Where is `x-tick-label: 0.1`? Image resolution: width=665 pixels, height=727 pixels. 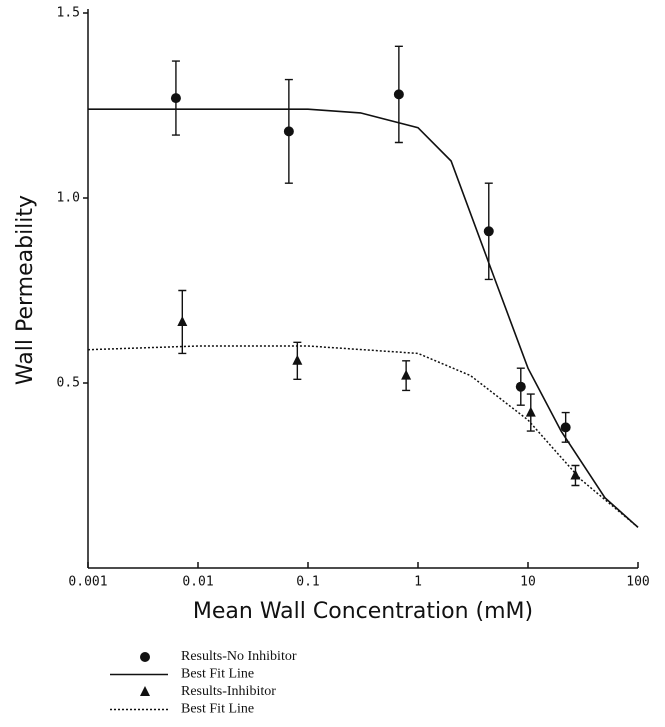 x-tick-label: 0.1 is located at coordinates (307, 582).